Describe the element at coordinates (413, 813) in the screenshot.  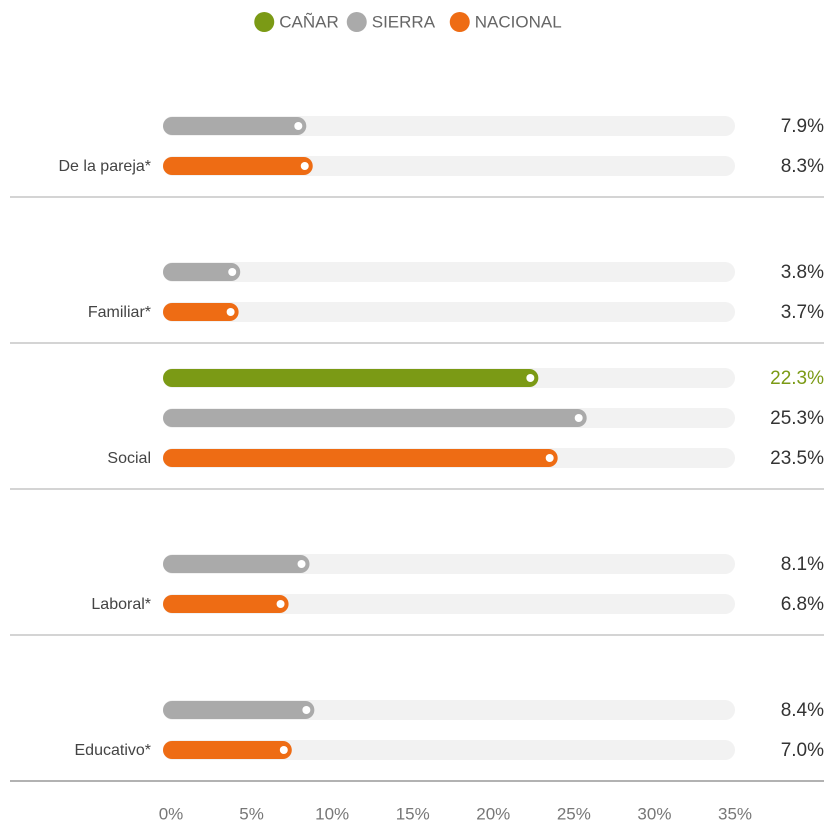
I see `x-tick-label: 15%` at that location.